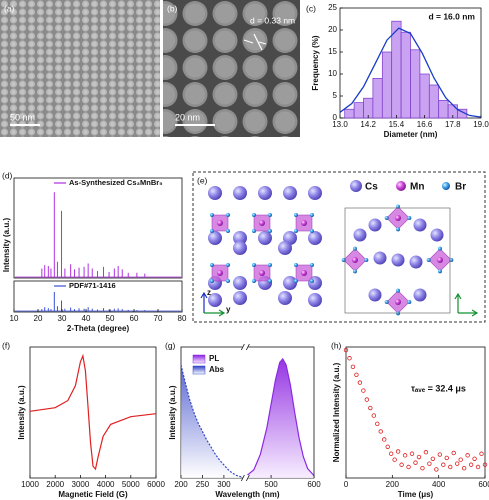 The image size is (489, 500). What do you see at coordinates (228, 309) in the screenshot?
I see `axis-name: y` at bounding box center [228, 309].